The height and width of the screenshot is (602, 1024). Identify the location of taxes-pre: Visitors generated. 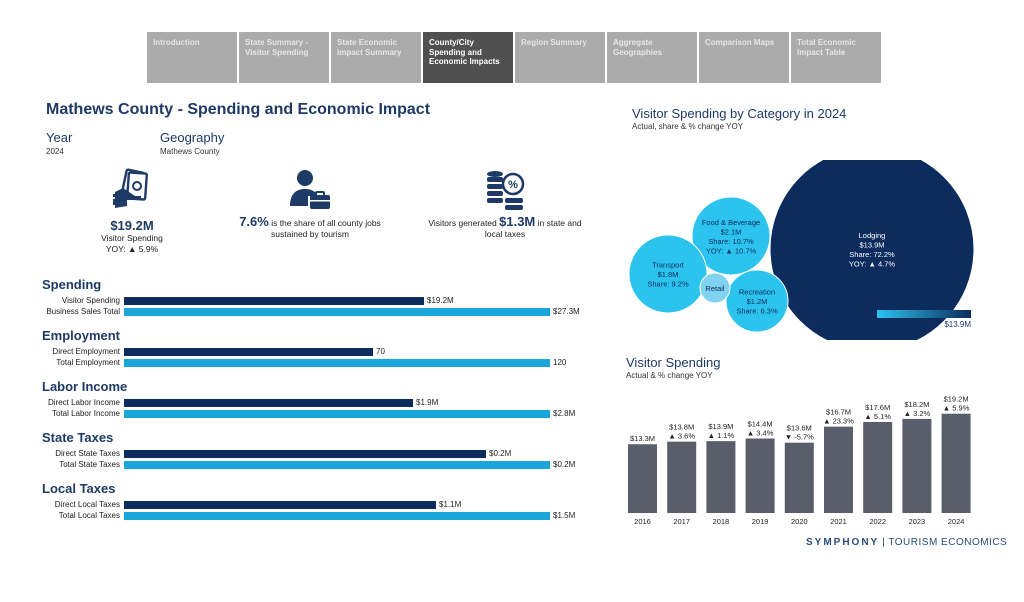
(464, 223).